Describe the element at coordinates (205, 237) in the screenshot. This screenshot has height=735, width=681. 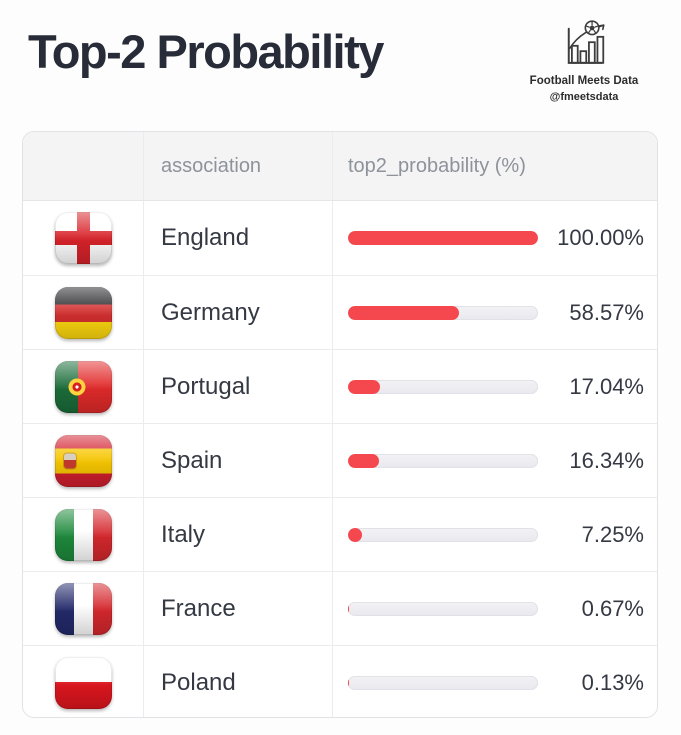
I see `association-name: England` at that location.